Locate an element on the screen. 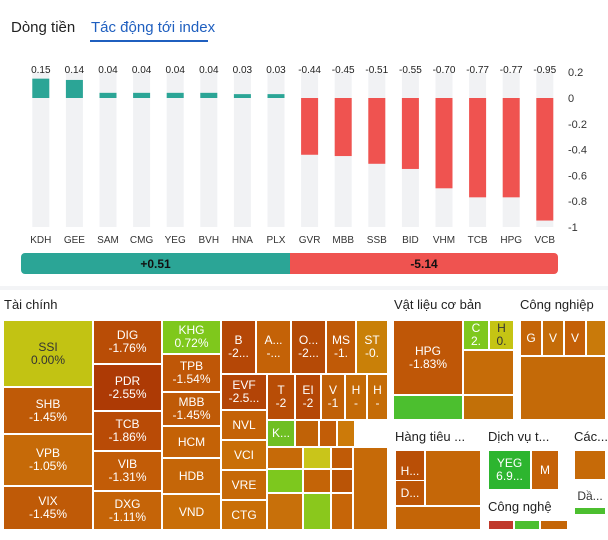 The height and width of the screenshot is (540, 608). sector-title-industrial: Công nghiệp is located at coordinates (557, 304).